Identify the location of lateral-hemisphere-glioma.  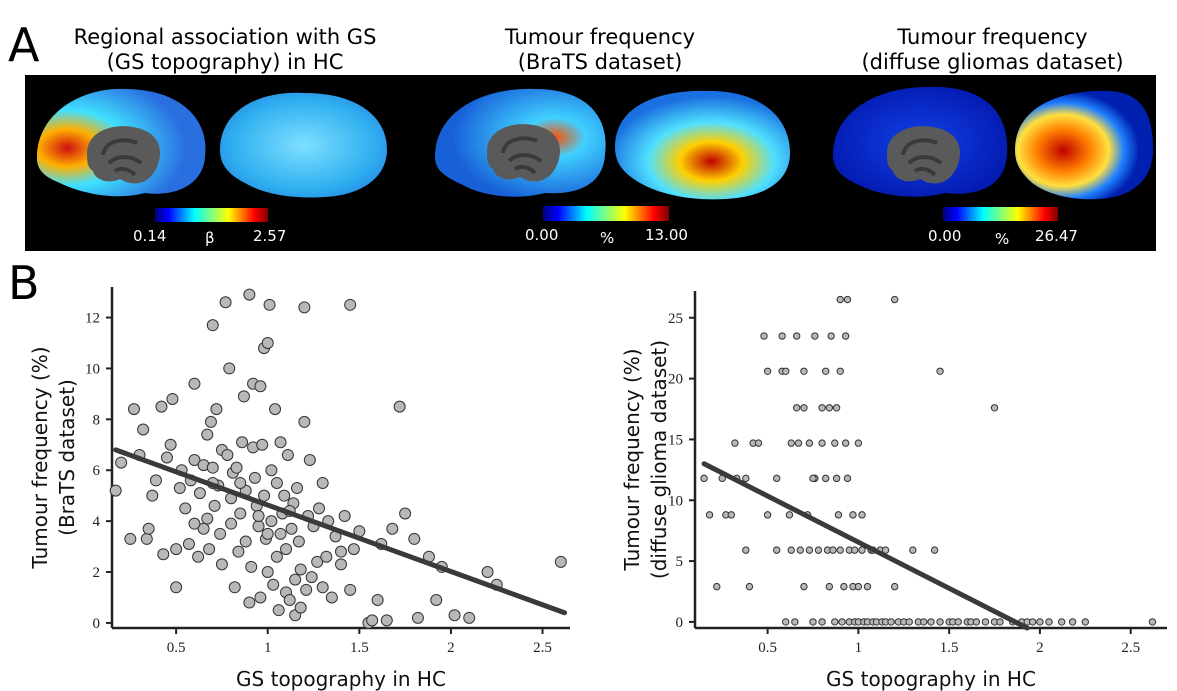
(1084, 145).